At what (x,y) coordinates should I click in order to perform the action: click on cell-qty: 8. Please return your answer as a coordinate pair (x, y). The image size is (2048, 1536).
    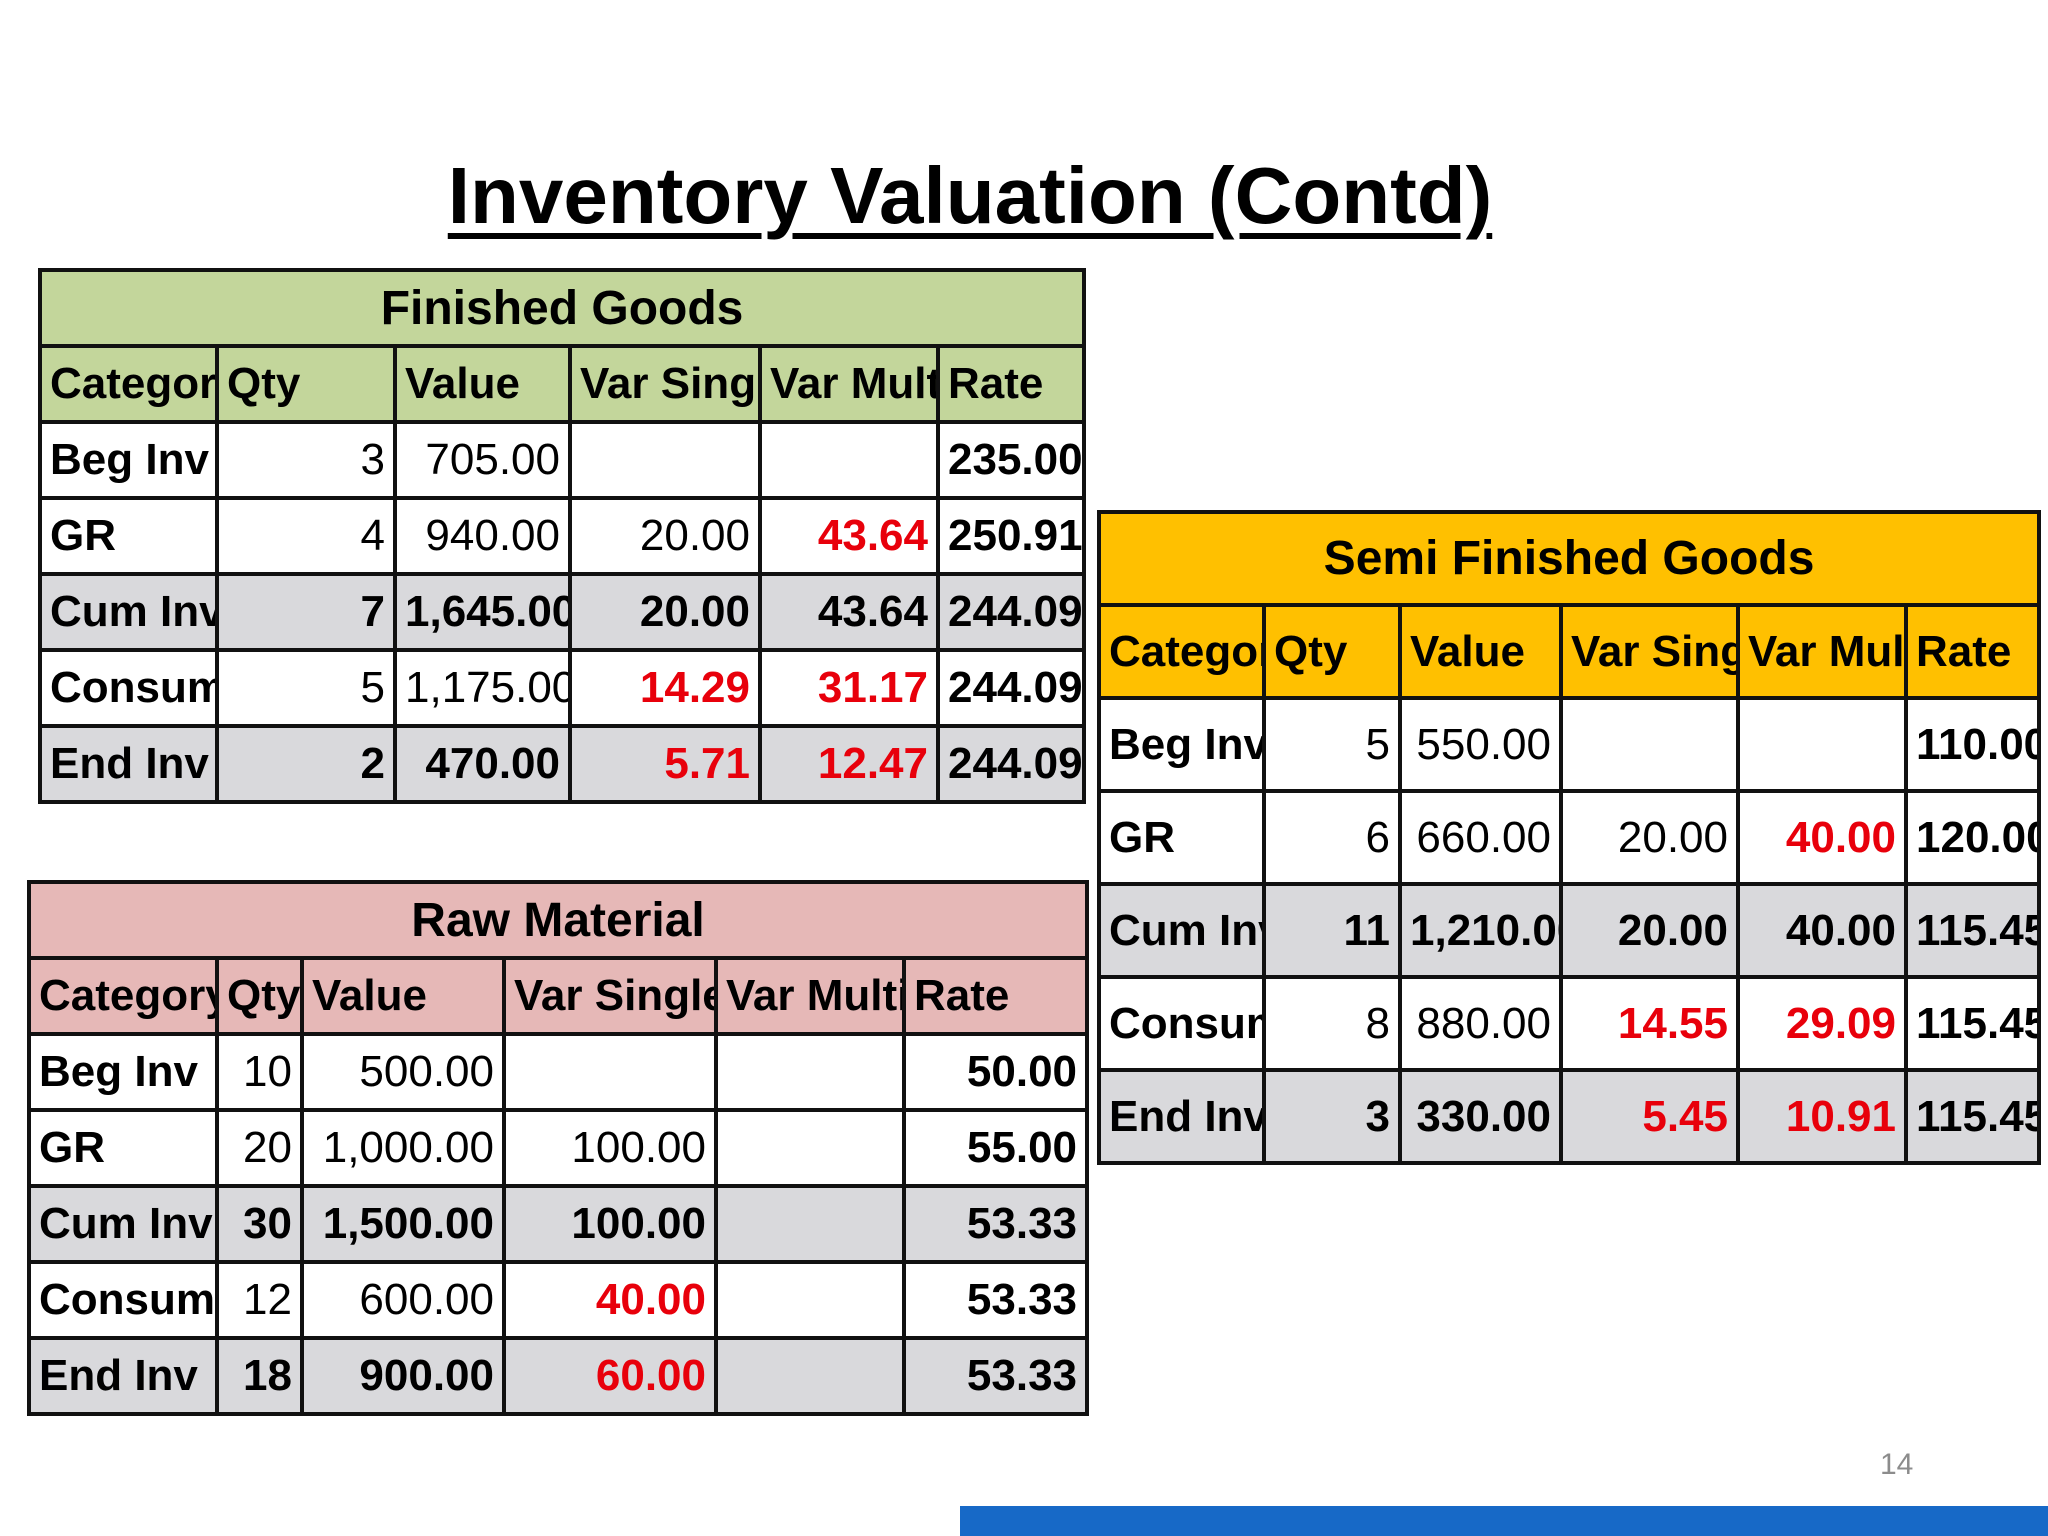
    Looking at the image, I should click on (1332, 1023).